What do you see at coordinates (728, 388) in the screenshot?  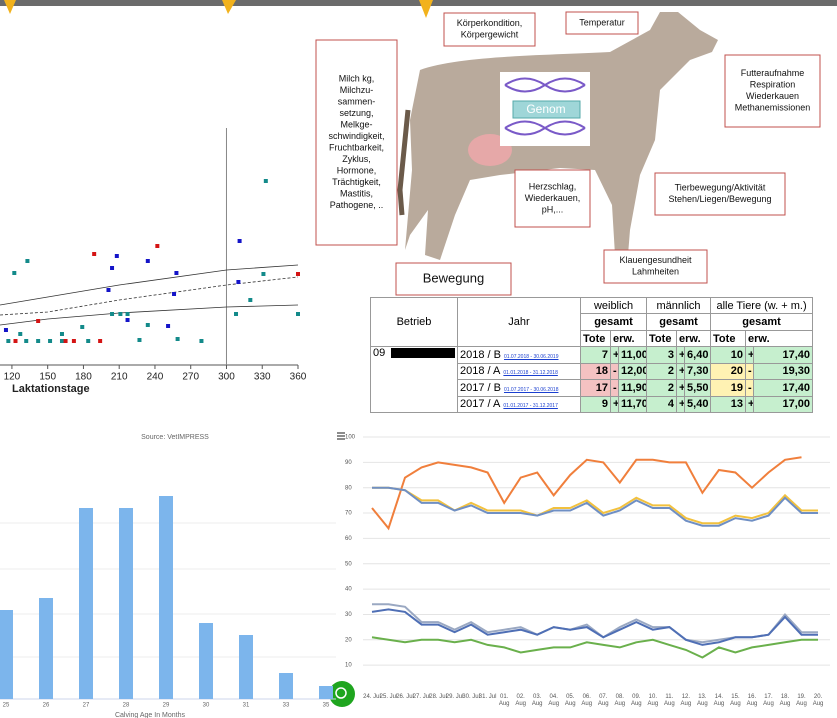 I see `cell: 19` at bounding box center [728, 388].